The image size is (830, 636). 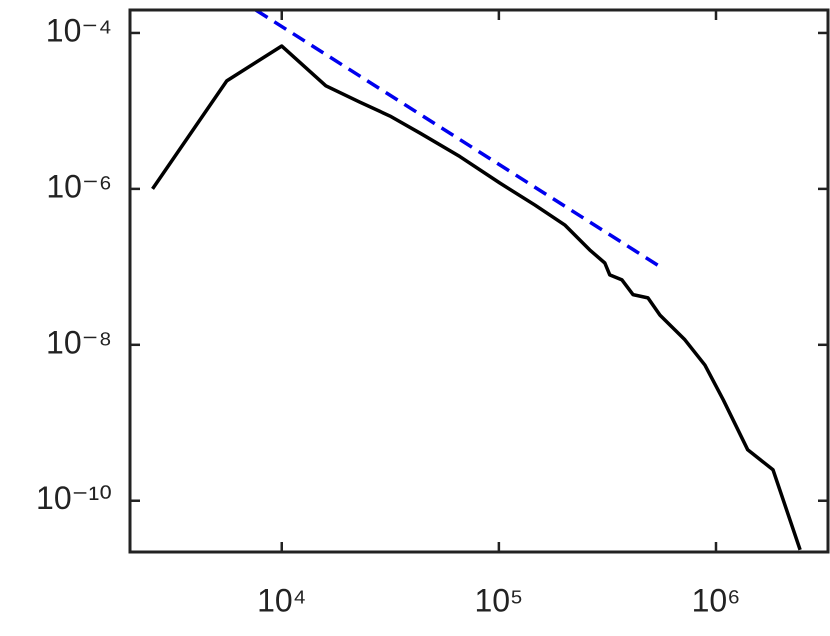 I want to click on x-tick-label: 10⁶, so click(x=716, y=600).